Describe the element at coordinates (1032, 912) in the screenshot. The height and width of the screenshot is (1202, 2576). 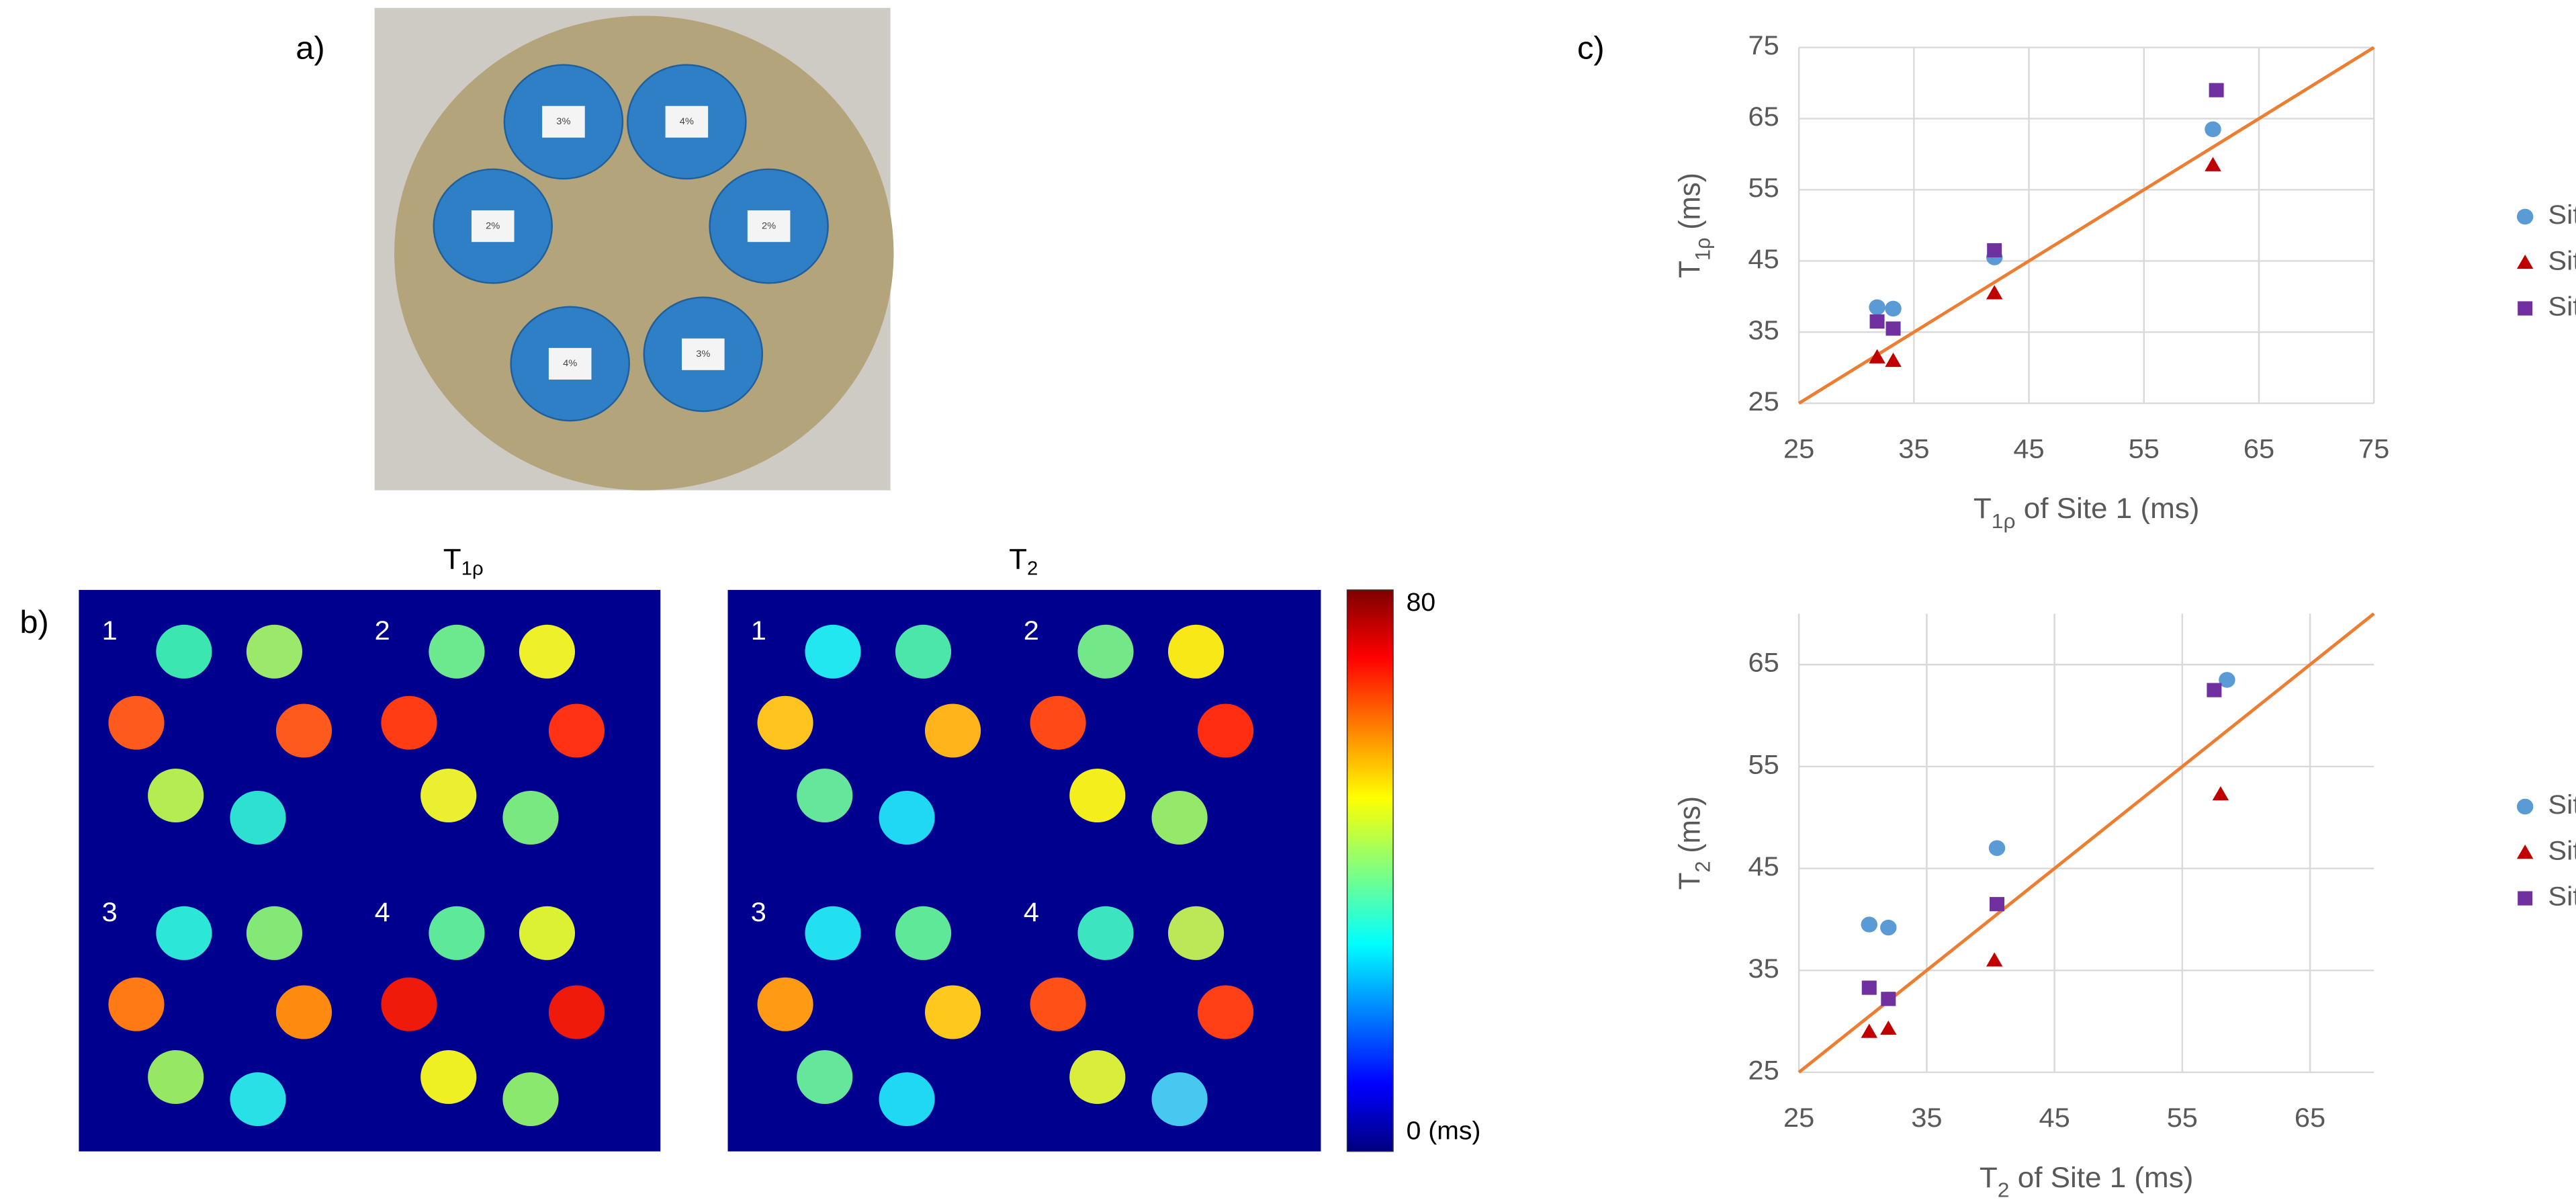
I see `quadrant-label: 4` at that location.